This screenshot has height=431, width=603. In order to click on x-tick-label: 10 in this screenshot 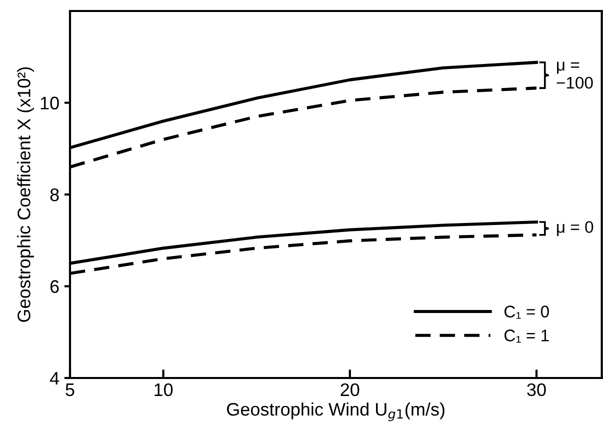, I will do `click(163, 389)`.